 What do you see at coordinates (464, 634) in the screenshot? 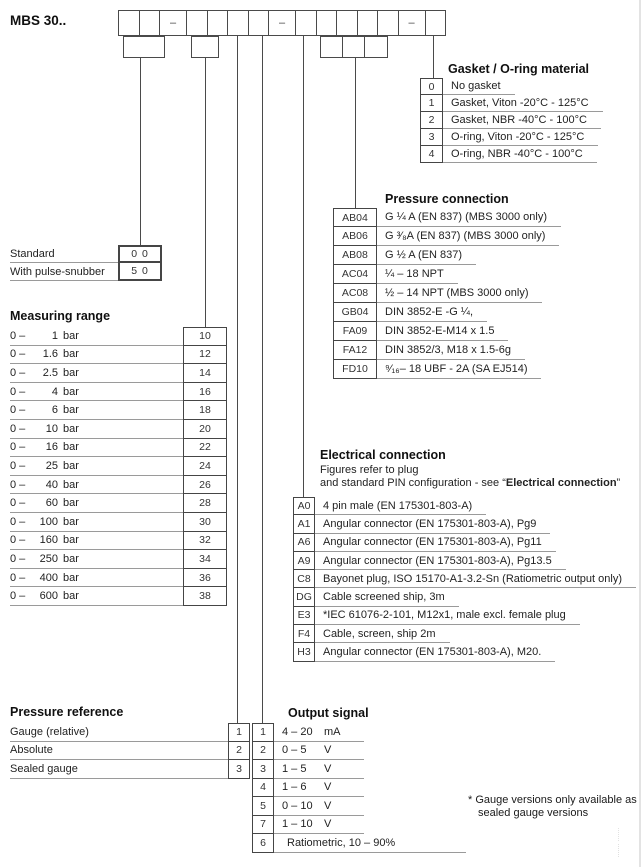
I see `table-row: F4 Cable, screen, ship 2m` at bounding box center [464, 634].